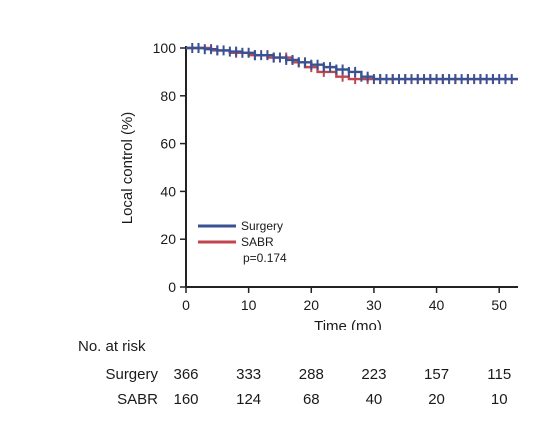 The image size is (553, 425). What do you see at coordinates (249, 374) in the screenshot?
I see `risk-count: 333` at bounding box center [249, 374].